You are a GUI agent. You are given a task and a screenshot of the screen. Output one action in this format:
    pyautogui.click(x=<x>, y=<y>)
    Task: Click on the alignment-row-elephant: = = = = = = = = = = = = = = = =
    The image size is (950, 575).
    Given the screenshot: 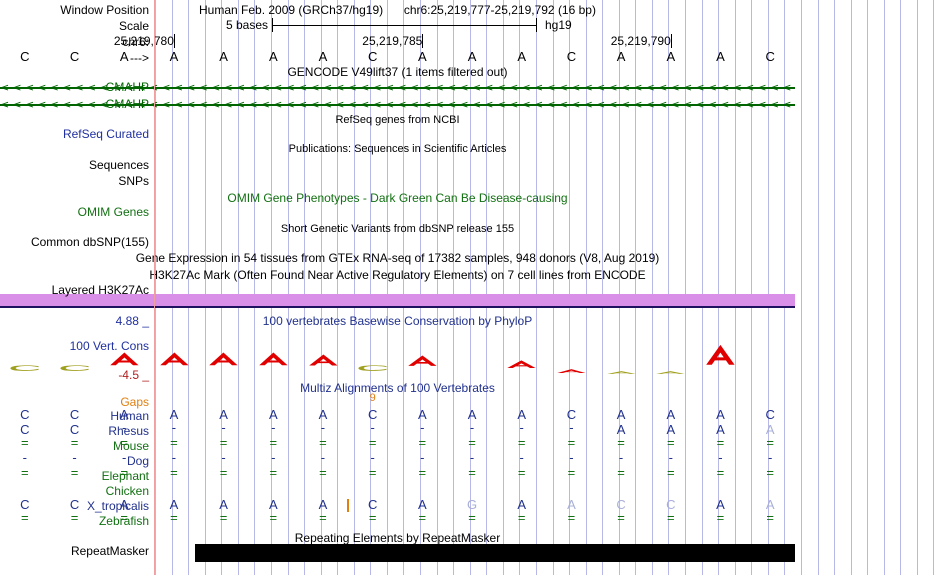 What is the action you would take?
    pyautogui.click(x=397, y=474)
    